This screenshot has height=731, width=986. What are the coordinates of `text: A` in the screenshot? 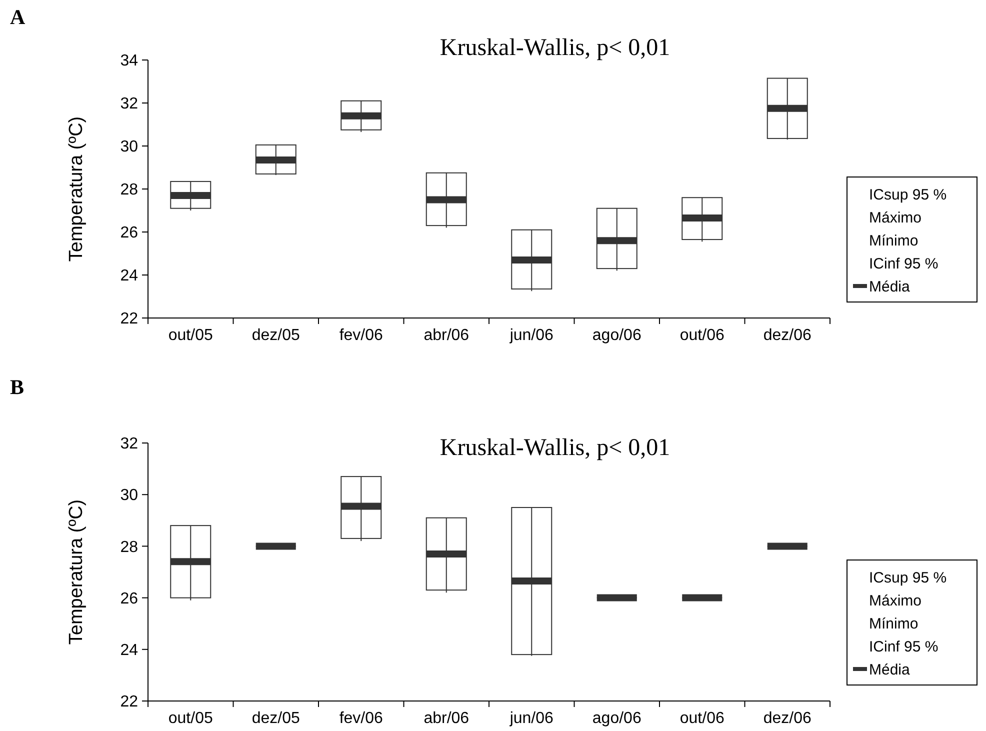 It's located at (18, 17).